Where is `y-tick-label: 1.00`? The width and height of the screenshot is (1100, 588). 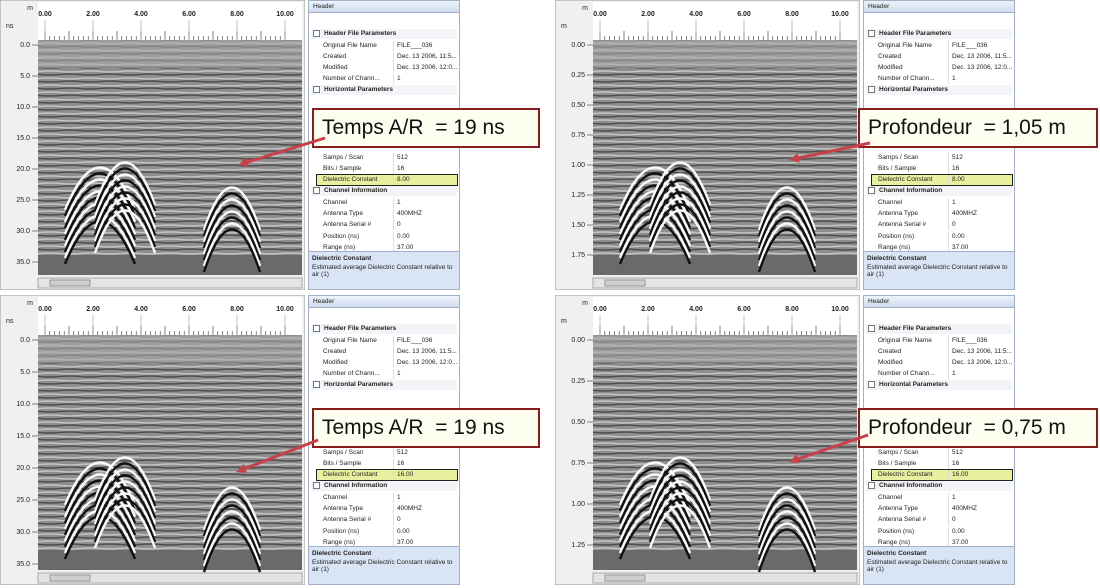 y-tick-label: 1.00 is located at coordinates (578, 504).